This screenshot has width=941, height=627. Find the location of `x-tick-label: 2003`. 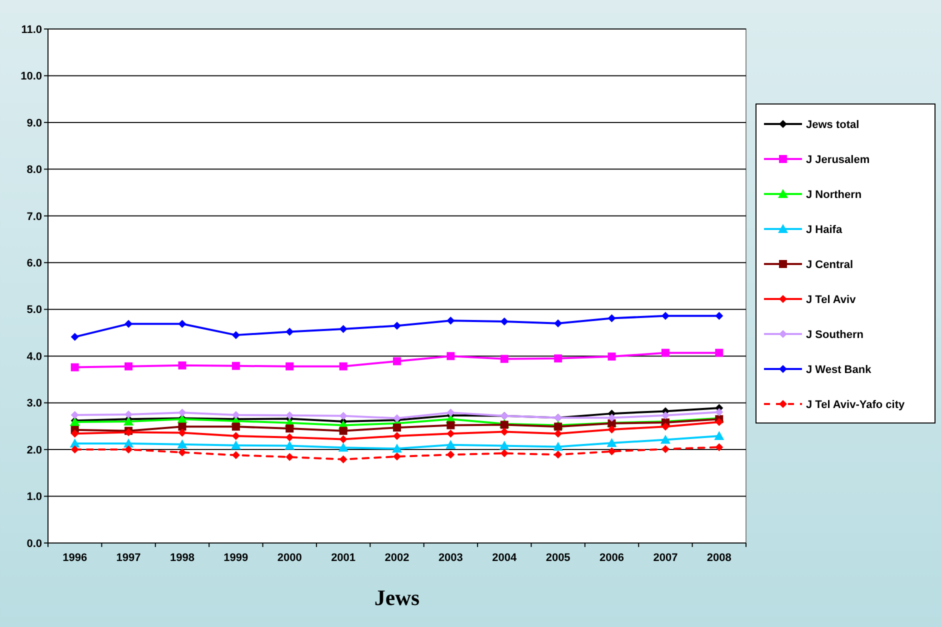

x-tick-label: 2003 is located at coordinates (450, 558).